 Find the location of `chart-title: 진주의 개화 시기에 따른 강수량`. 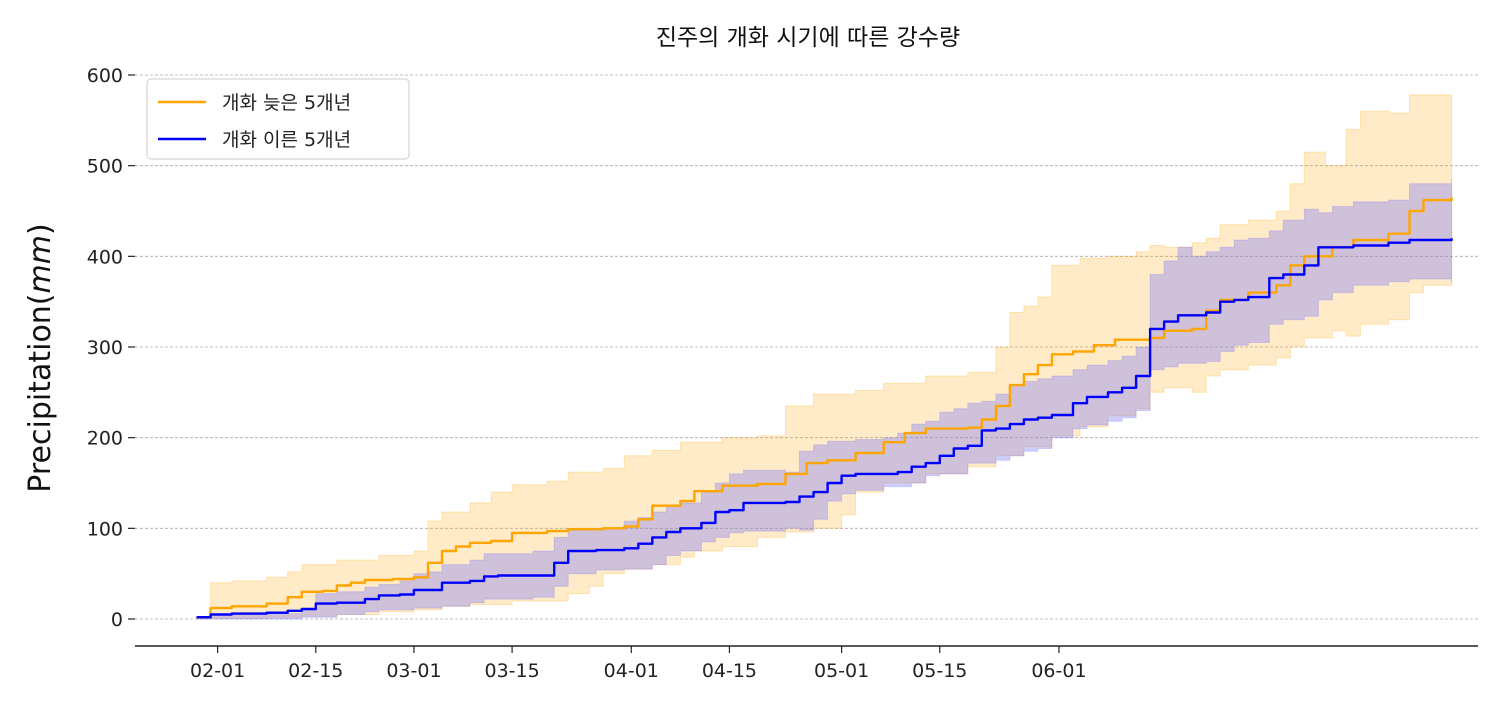

chart-title: 진주의 개화 시기에 따른 강수량 is located at coordinates (808, 38).